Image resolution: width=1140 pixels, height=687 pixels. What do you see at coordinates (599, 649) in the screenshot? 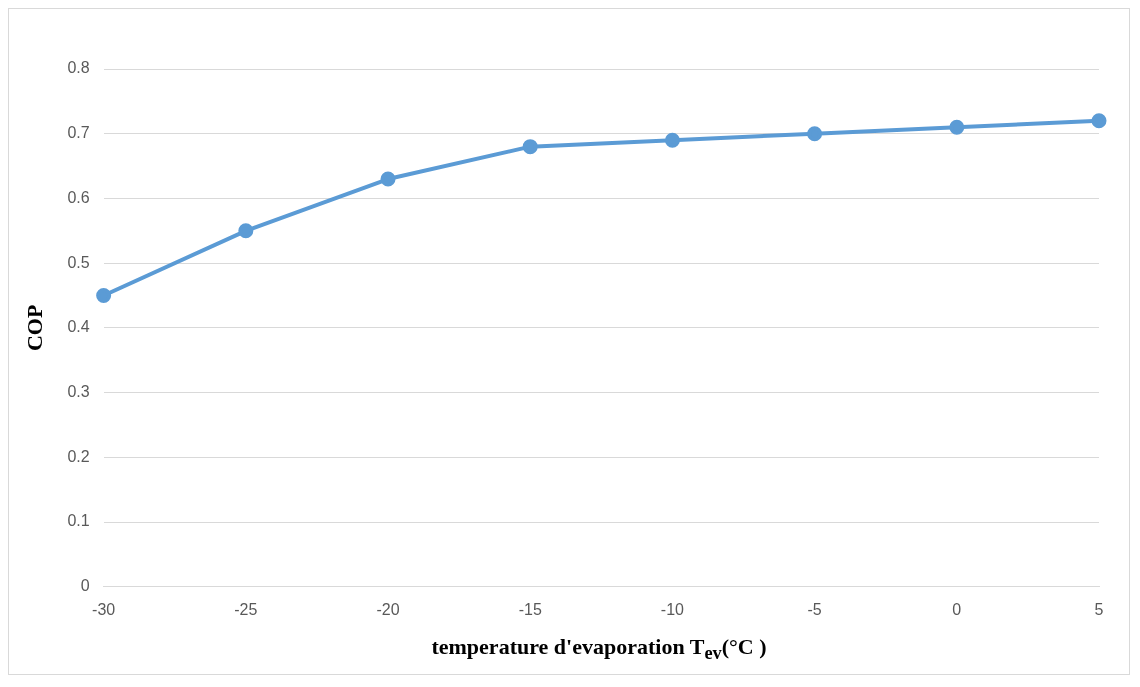
I see `x-axis-title: temperature d'evaporation T$_{ev}$(°C )` at bounding box center [599, 649].